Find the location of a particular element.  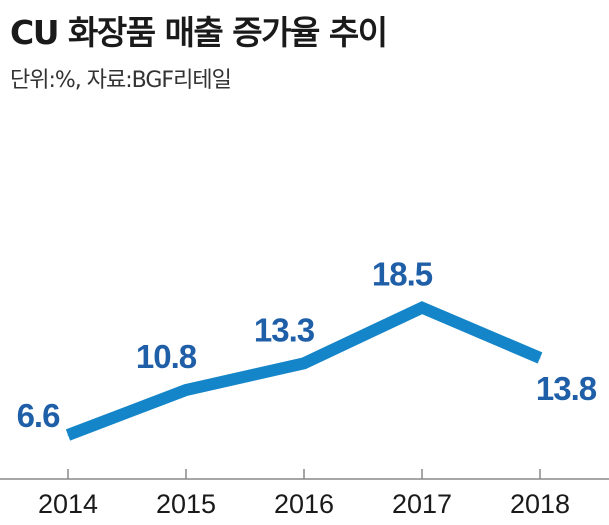

x-tick-label: 2015 is located at coordinates (186, 504).